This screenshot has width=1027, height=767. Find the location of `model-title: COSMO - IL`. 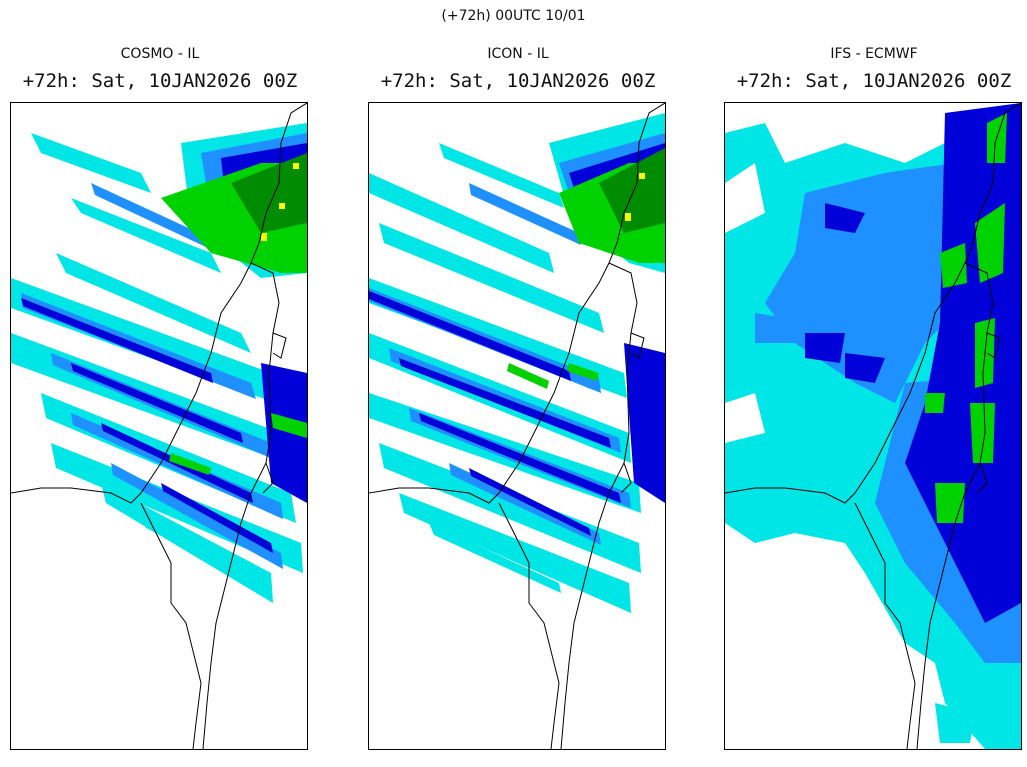

model-title: COSMO - IL is located at coordinates (160, 54).